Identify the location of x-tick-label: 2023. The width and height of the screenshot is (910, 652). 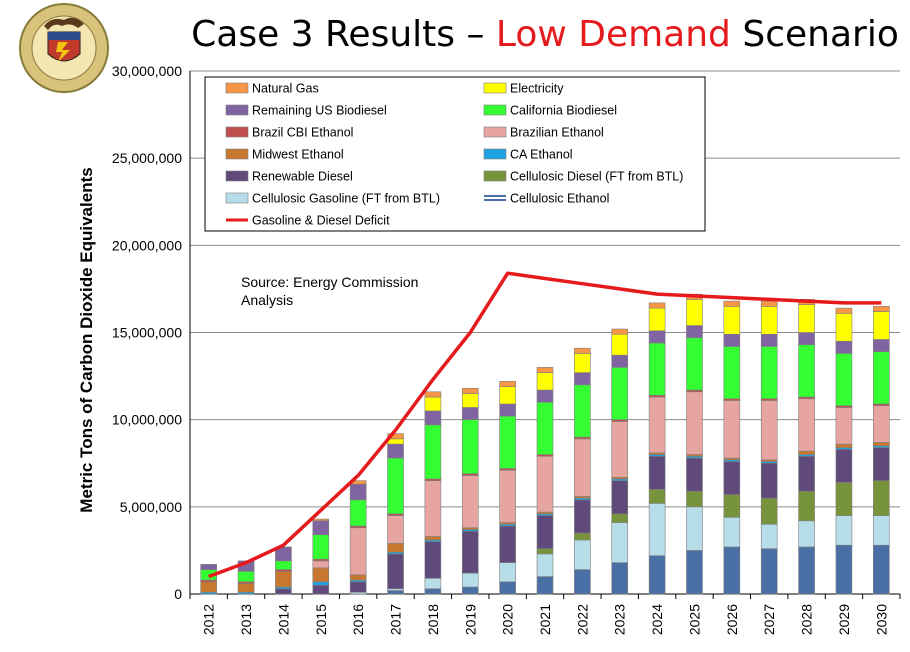
(620, 619).